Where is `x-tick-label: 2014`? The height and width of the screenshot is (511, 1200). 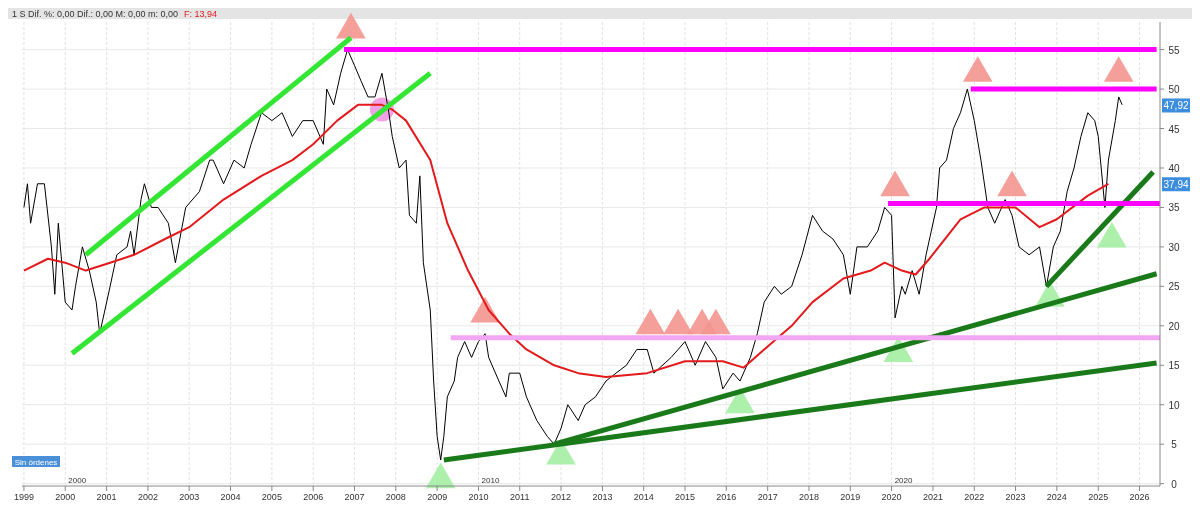 x-tick-label: 2014 is located at coordinates (643, 497).